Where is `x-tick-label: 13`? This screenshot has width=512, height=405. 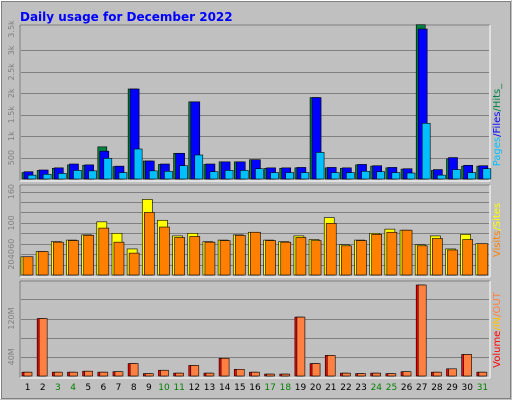 x-tick-label: 13 is located at coordinates (209, 388).